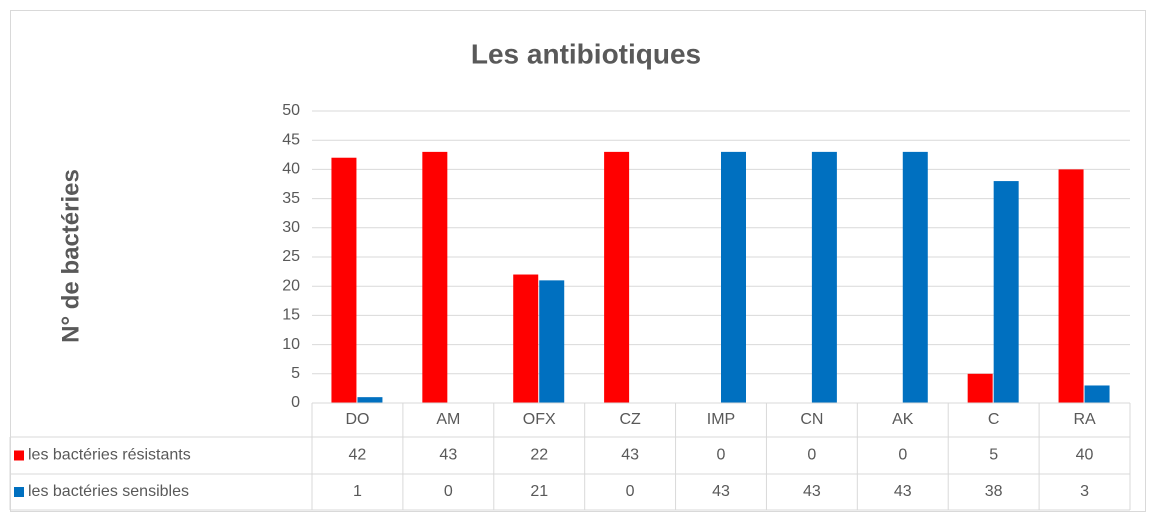 This screenshot has height=527, width=1156. Describe the element at coordinates (291, 285) in the screenshot. I see `y-tick-label: 20` at that location.